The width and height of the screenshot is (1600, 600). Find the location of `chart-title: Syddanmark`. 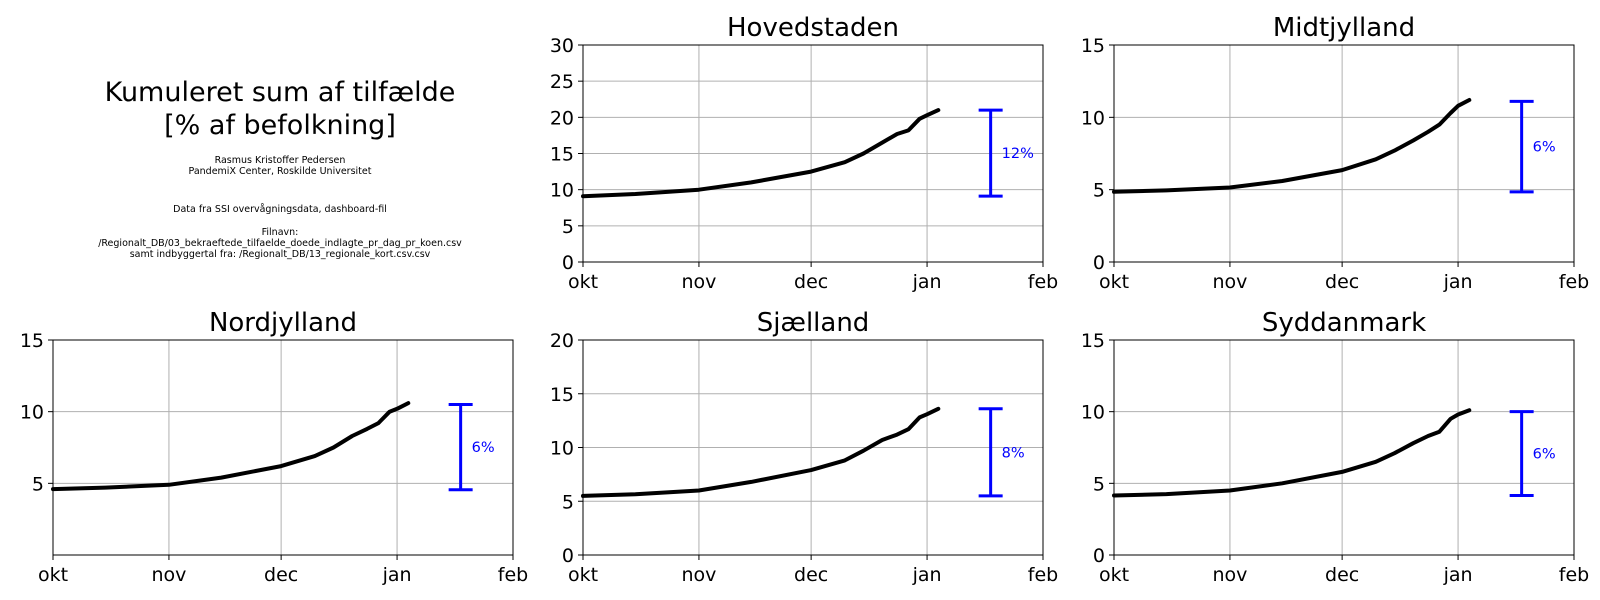

chart-title: Syddanmark is located at coordinates (1344, 323).